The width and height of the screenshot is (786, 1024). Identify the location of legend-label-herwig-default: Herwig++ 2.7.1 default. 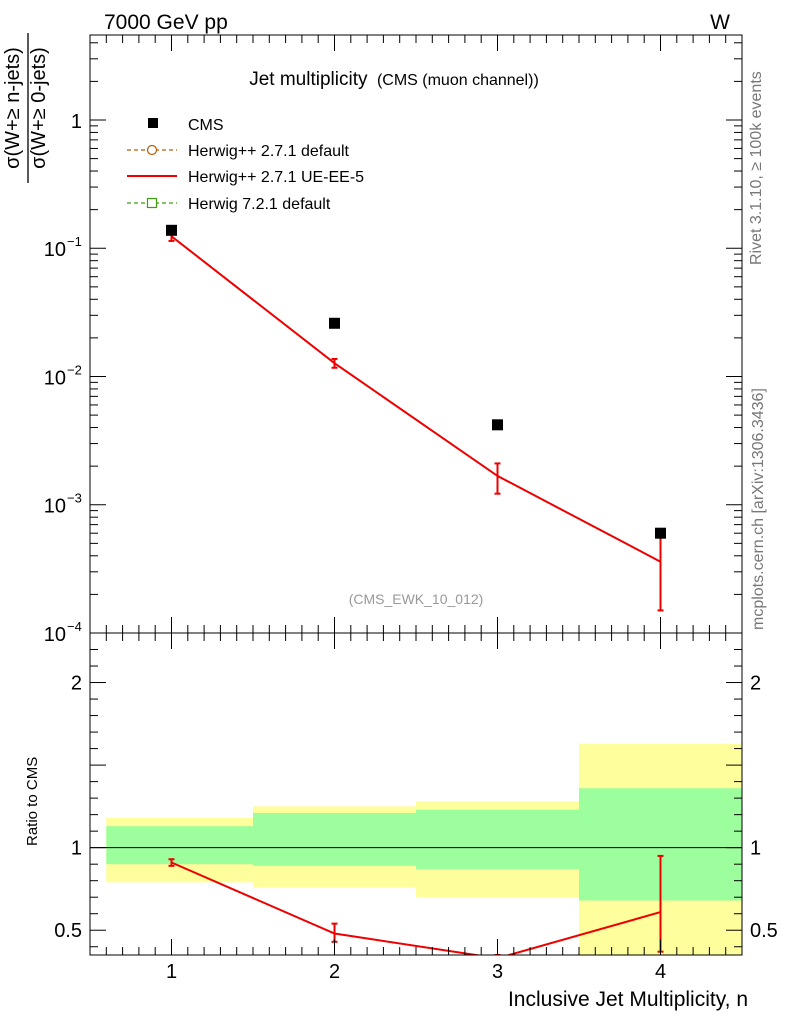
(269, 151).